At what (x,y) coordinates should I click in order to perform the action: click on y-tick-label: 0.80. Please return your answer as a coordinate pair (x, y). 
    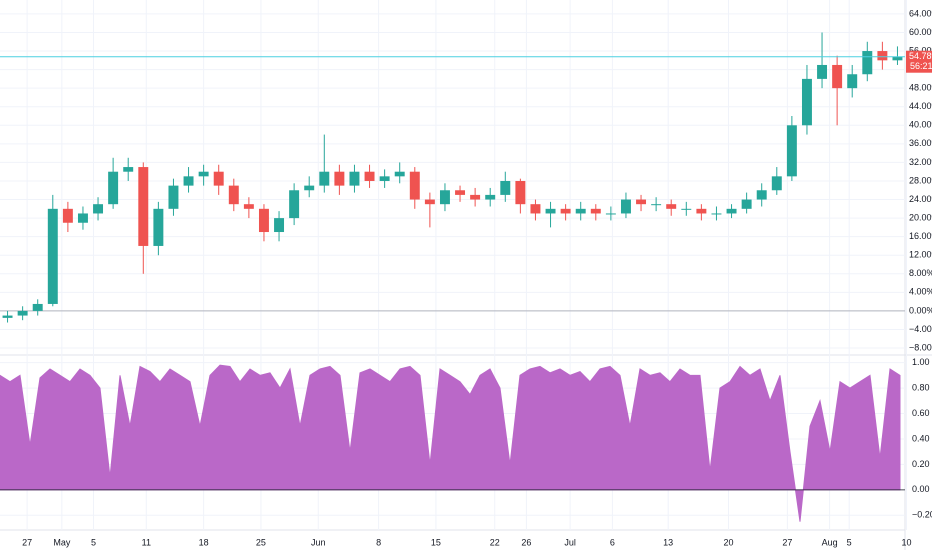
    Looking at the image, I should click on (921, 387).